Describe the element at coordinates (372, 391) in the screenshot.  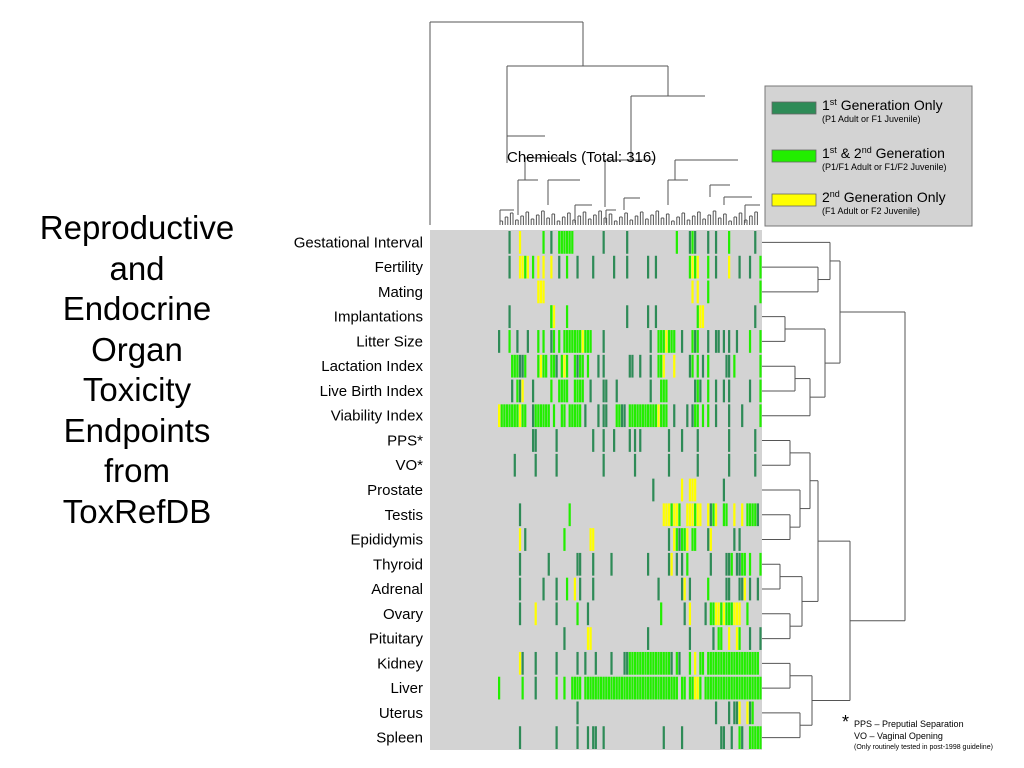
I see `row-label: Live Birth Index` at that location.